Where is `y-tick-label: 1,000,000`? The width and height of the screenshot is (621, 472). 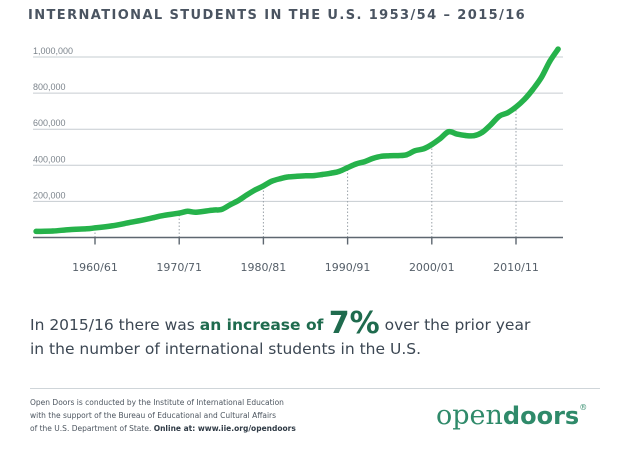
y-tick-label: 1,000,000 is located at coordinates (53, 51).